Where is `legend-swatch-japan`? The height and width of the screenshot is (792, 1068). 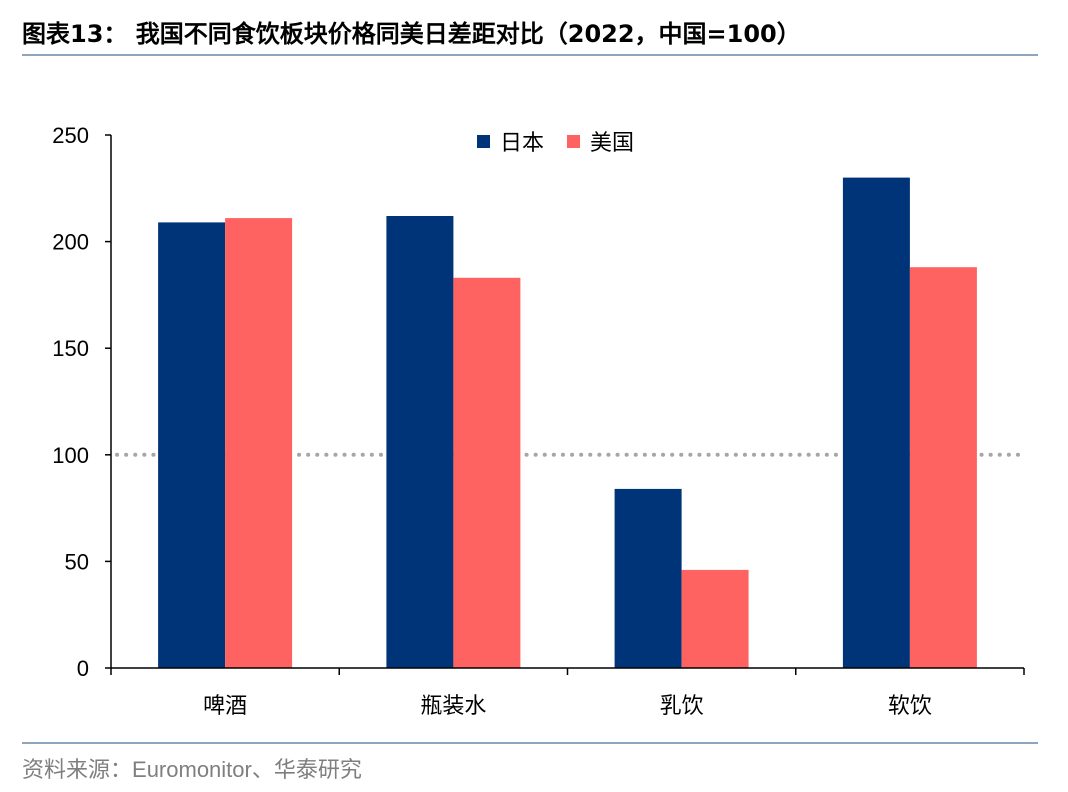 legend-swatch-japan is located at coordinates (483, 141).